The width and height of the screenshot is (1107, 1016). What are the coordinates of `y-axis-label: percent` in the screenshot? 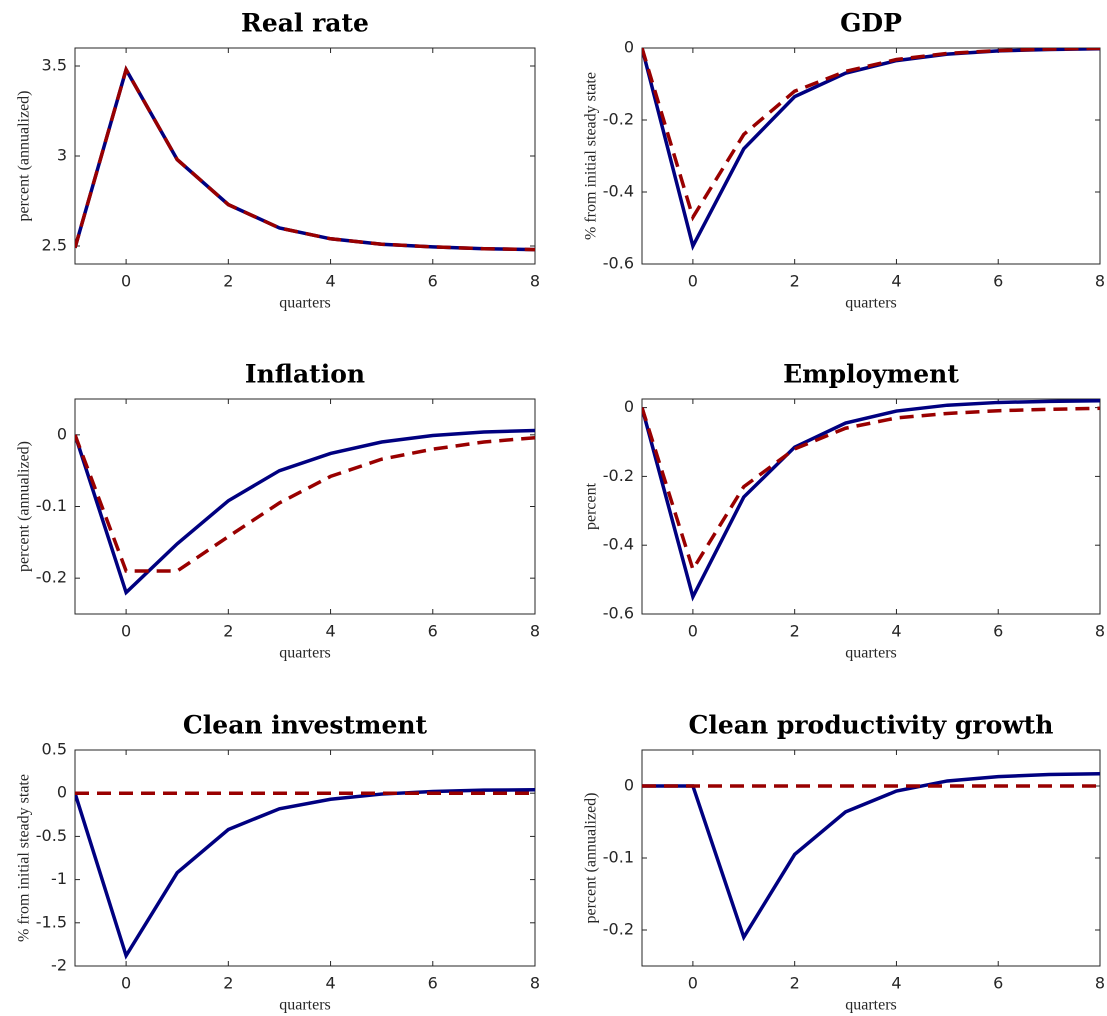 It's located at (591, 506).